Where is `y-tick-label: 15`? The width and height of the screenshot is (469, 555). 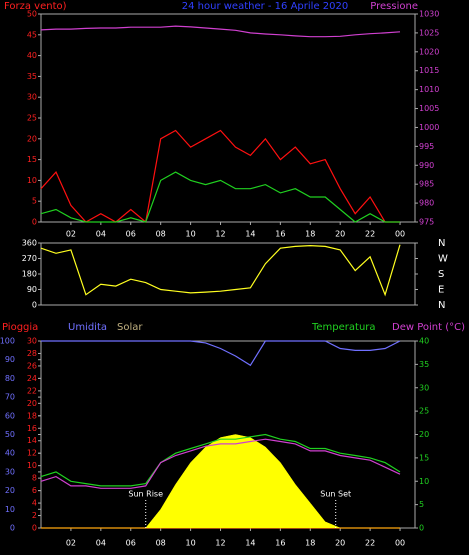 y-tick-label: 15 is located at coordinates (424, 457).